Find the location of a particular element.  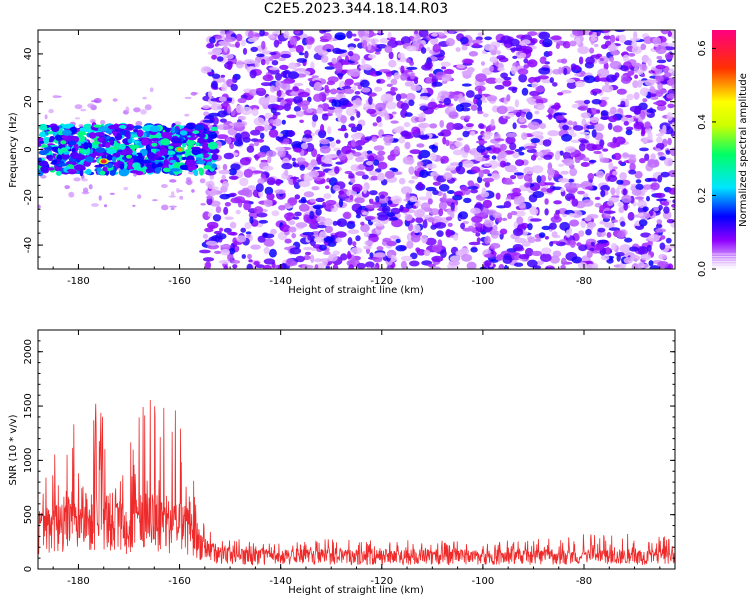

y-tick-label: 2000 is located at coordinates (28, 351).